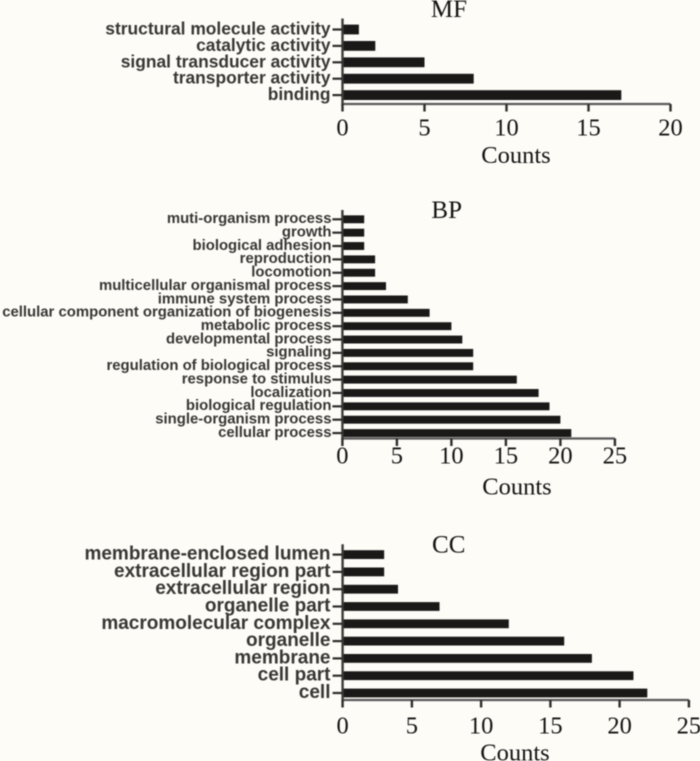 The height and width of the screenshot is (761, 700). I want to click on svg-text: MF, so click(449, 11).